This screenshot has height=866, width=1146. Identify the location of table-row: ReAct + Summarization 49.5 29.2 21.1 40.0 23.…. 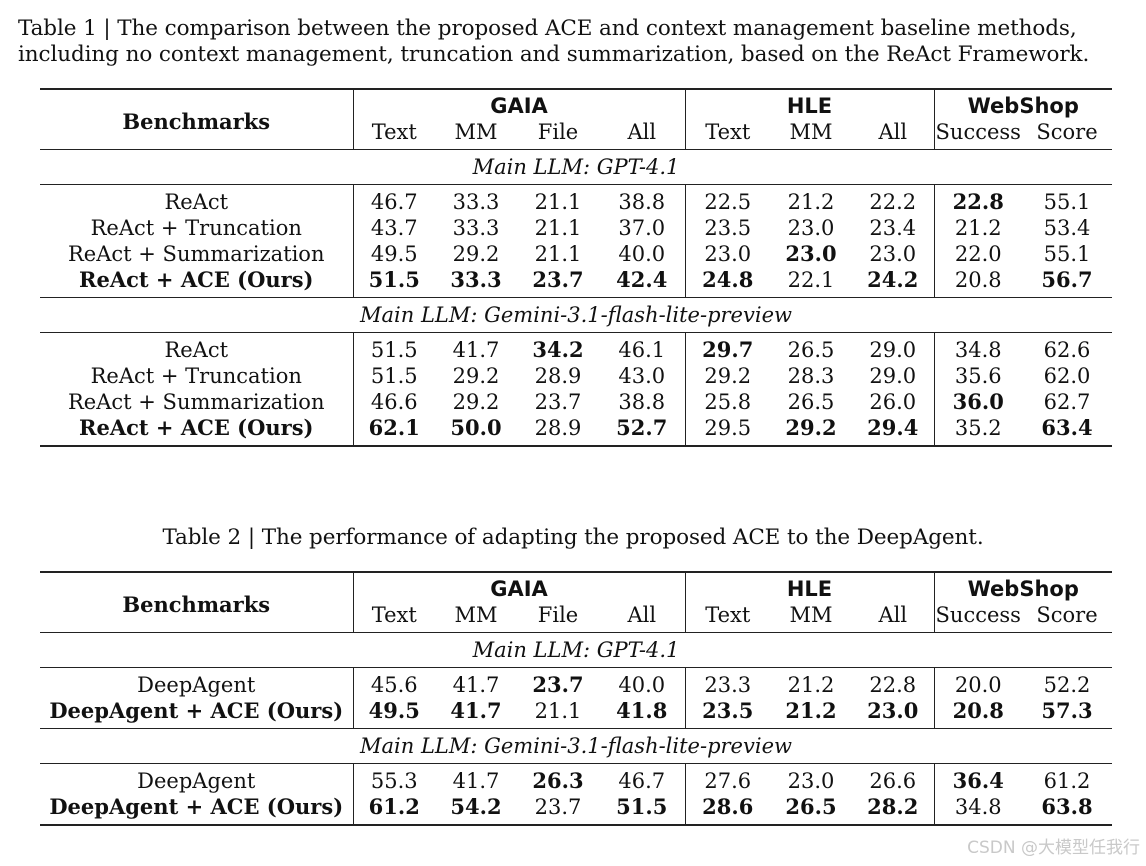
(576, 254).